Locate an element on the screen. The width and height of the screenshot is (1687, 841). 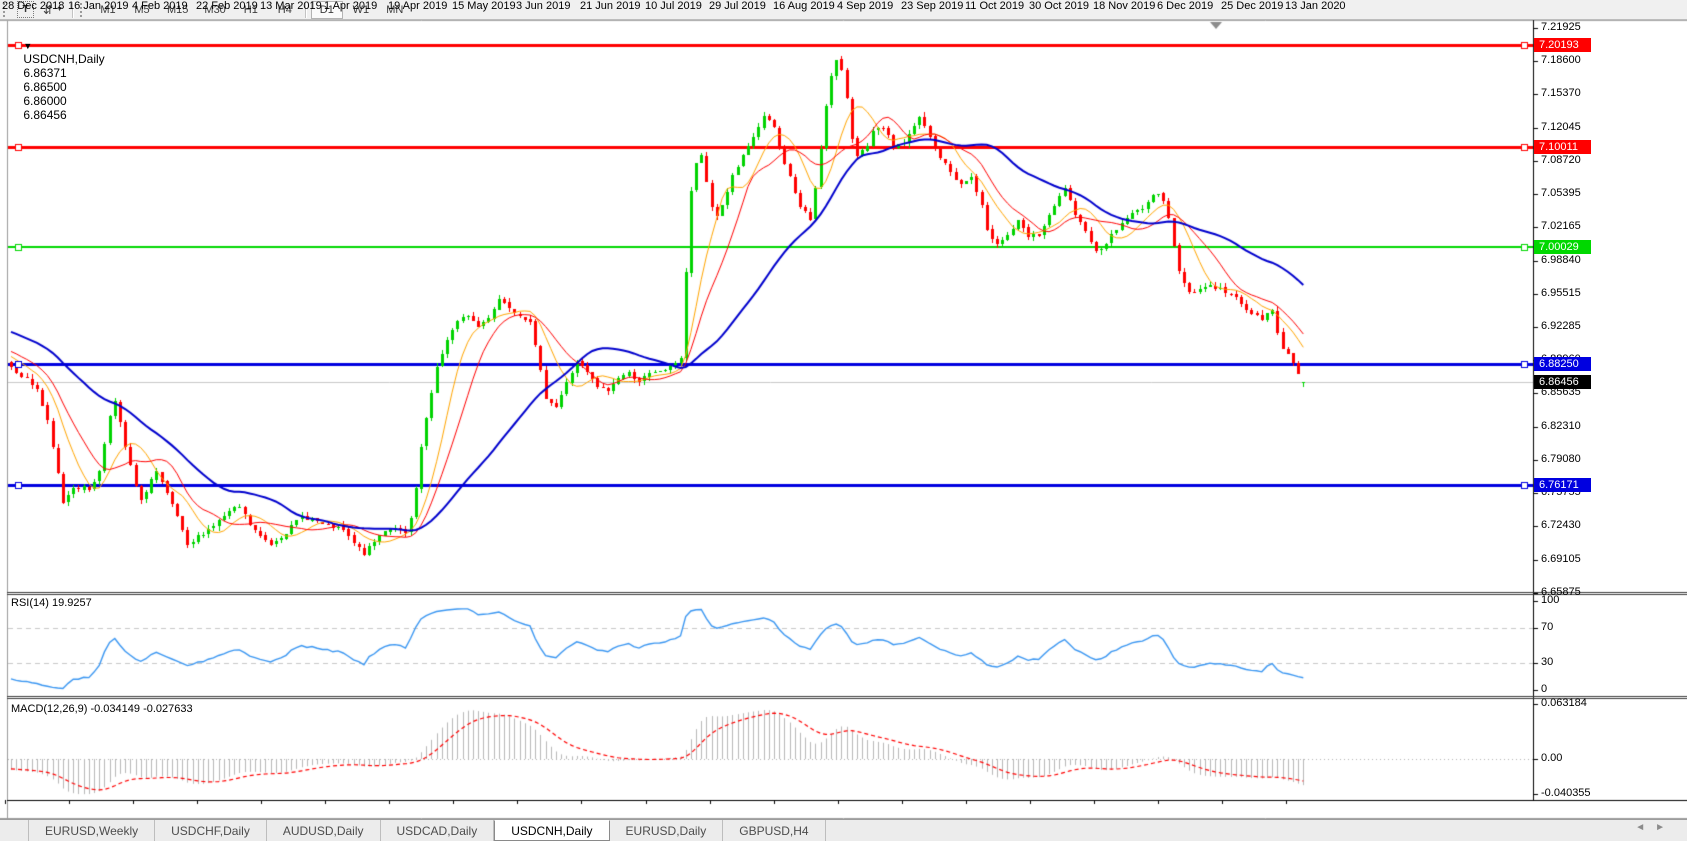
tab-scroll-left-icon: ◄ is located at coordinates (1645, 827).